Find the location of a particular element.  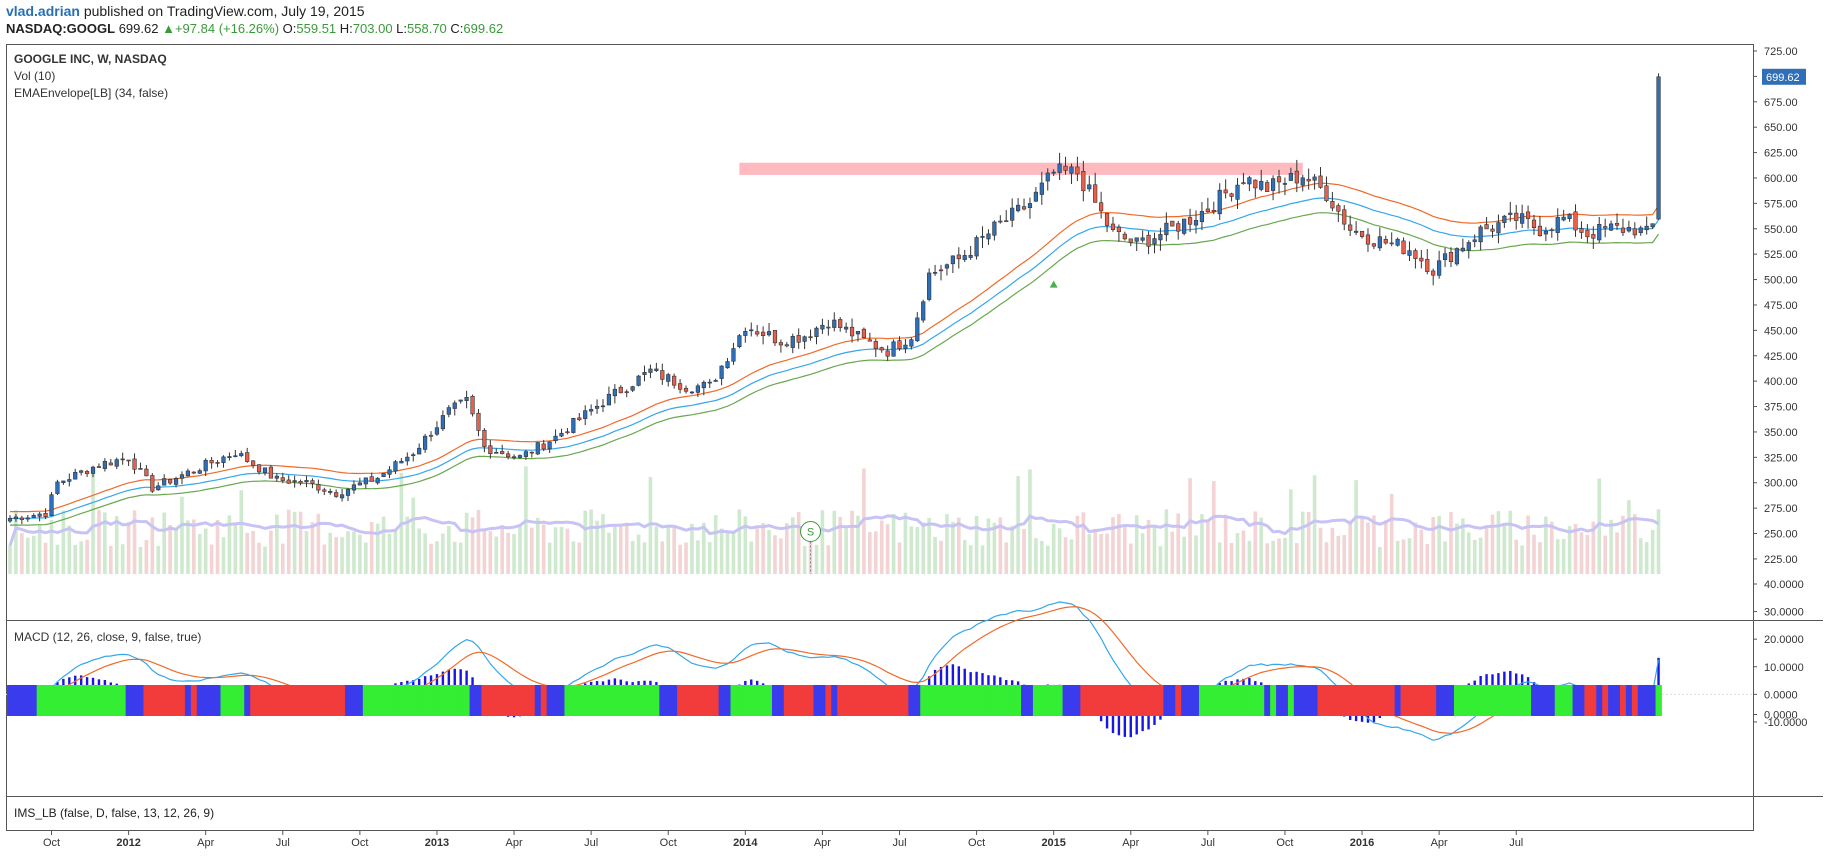

signal-markers: S is located at coordinates (929, 427).